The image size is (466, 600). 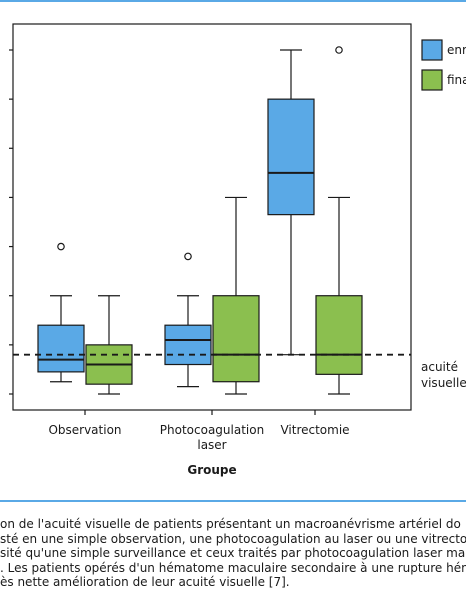 What do you see at coordinates (233, 501) in the screenshot?
I see `caption-rule` at bounding box center [233, 501].